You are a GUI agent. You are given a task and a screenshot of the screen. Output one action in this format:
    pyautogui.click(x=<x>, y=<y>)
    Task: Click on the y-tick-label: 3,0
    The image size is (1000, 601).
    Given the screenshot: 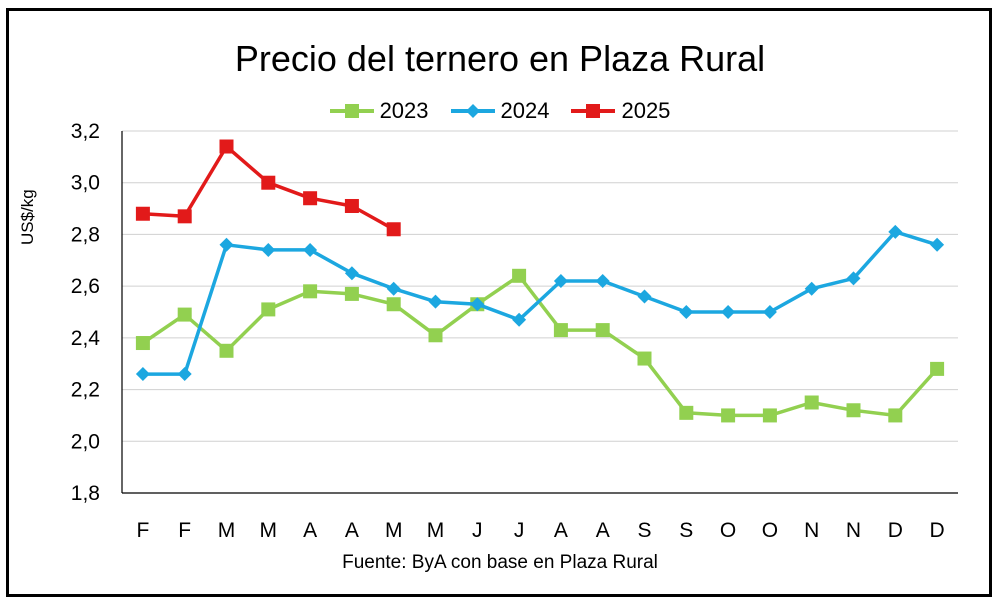 What is the action you would take?
    pyautogui.click(x=85, y=183)
    